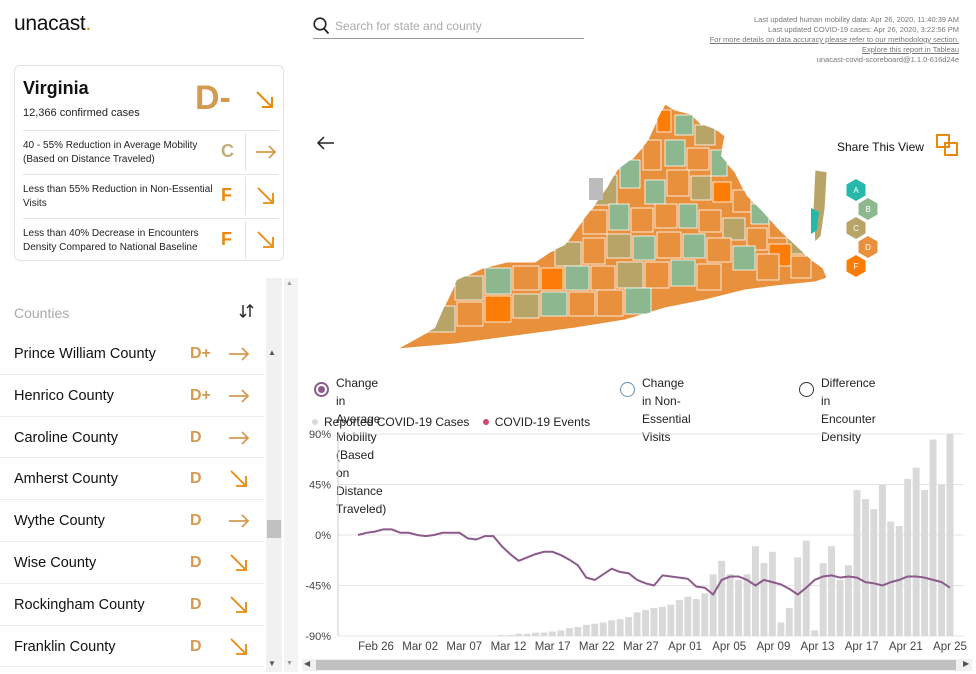 This screenshot has width=976, height=674. What do you see at coordinates (247, 311) in the screenshot?
I see `sort-icon` at bounding box center [247, 311].